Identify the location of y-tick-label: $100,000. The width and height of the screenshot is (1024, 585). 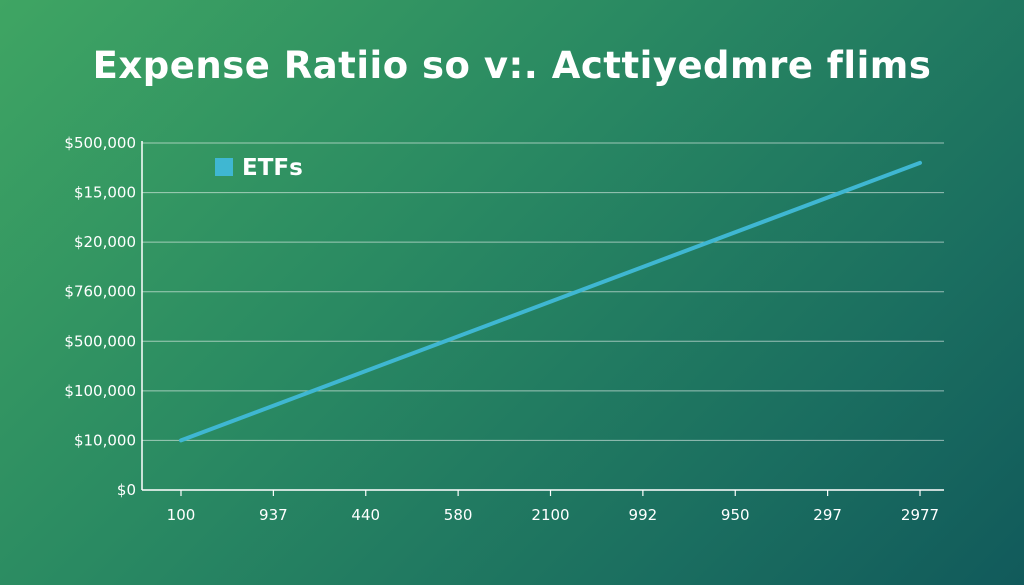
(100, 391).